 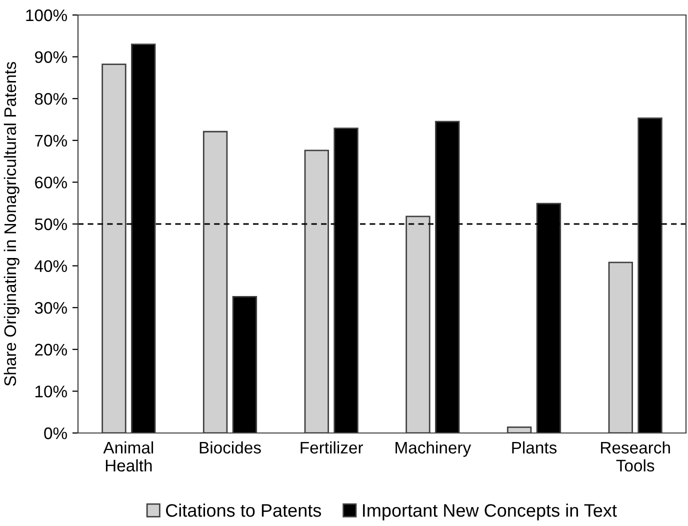 What do you see at coordinates (244, 510) in the screenshot?
I see `legend-label: Citations to Patents` at bounding box center [244, 510].